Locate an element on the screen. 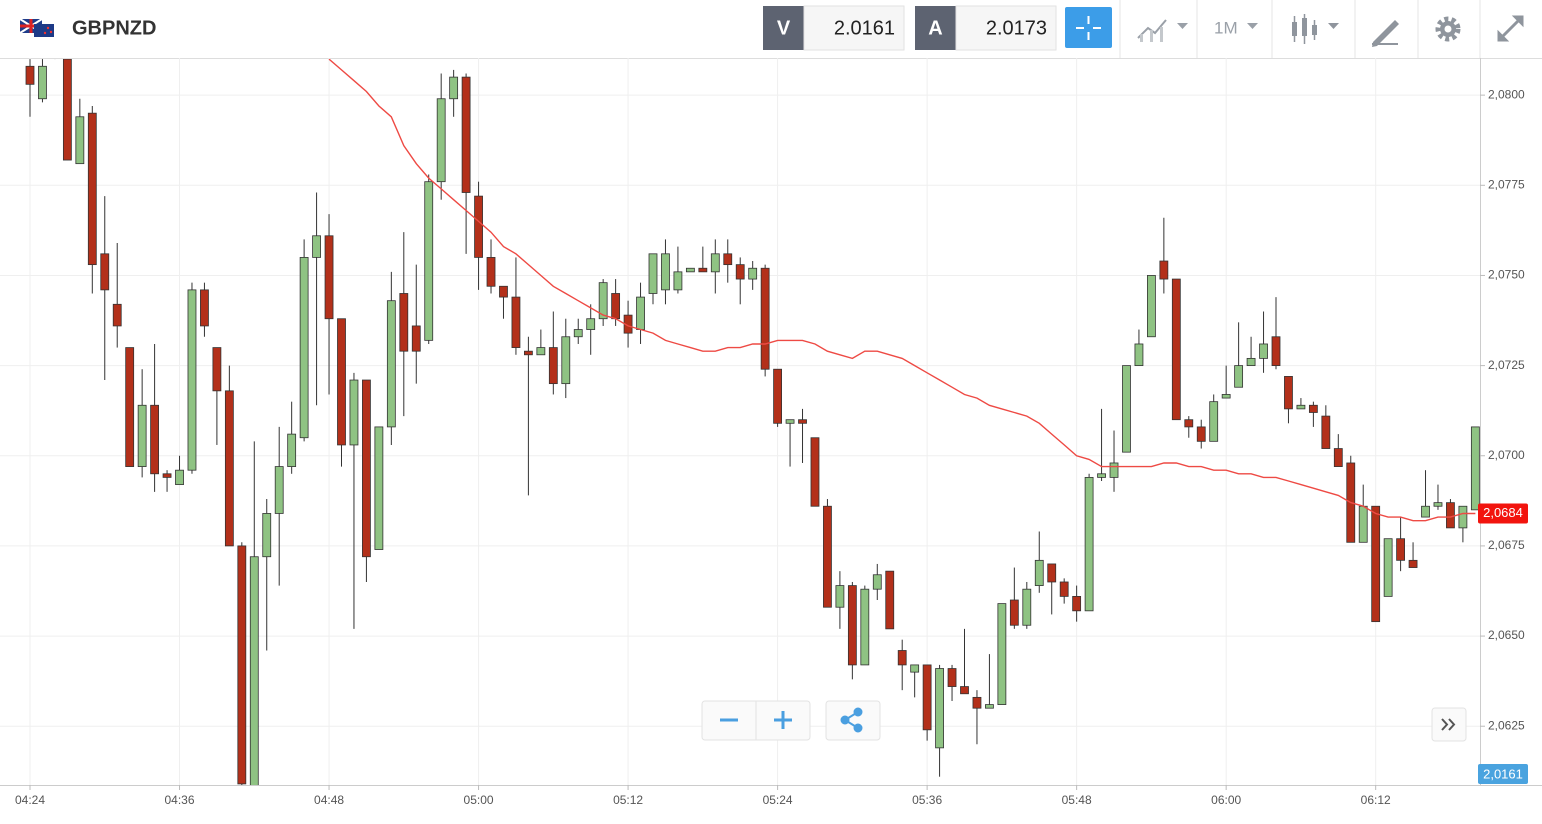 This screenshot has width=1542, height=824. timeframe-button: 1M is located at coordinates (1236, 27).